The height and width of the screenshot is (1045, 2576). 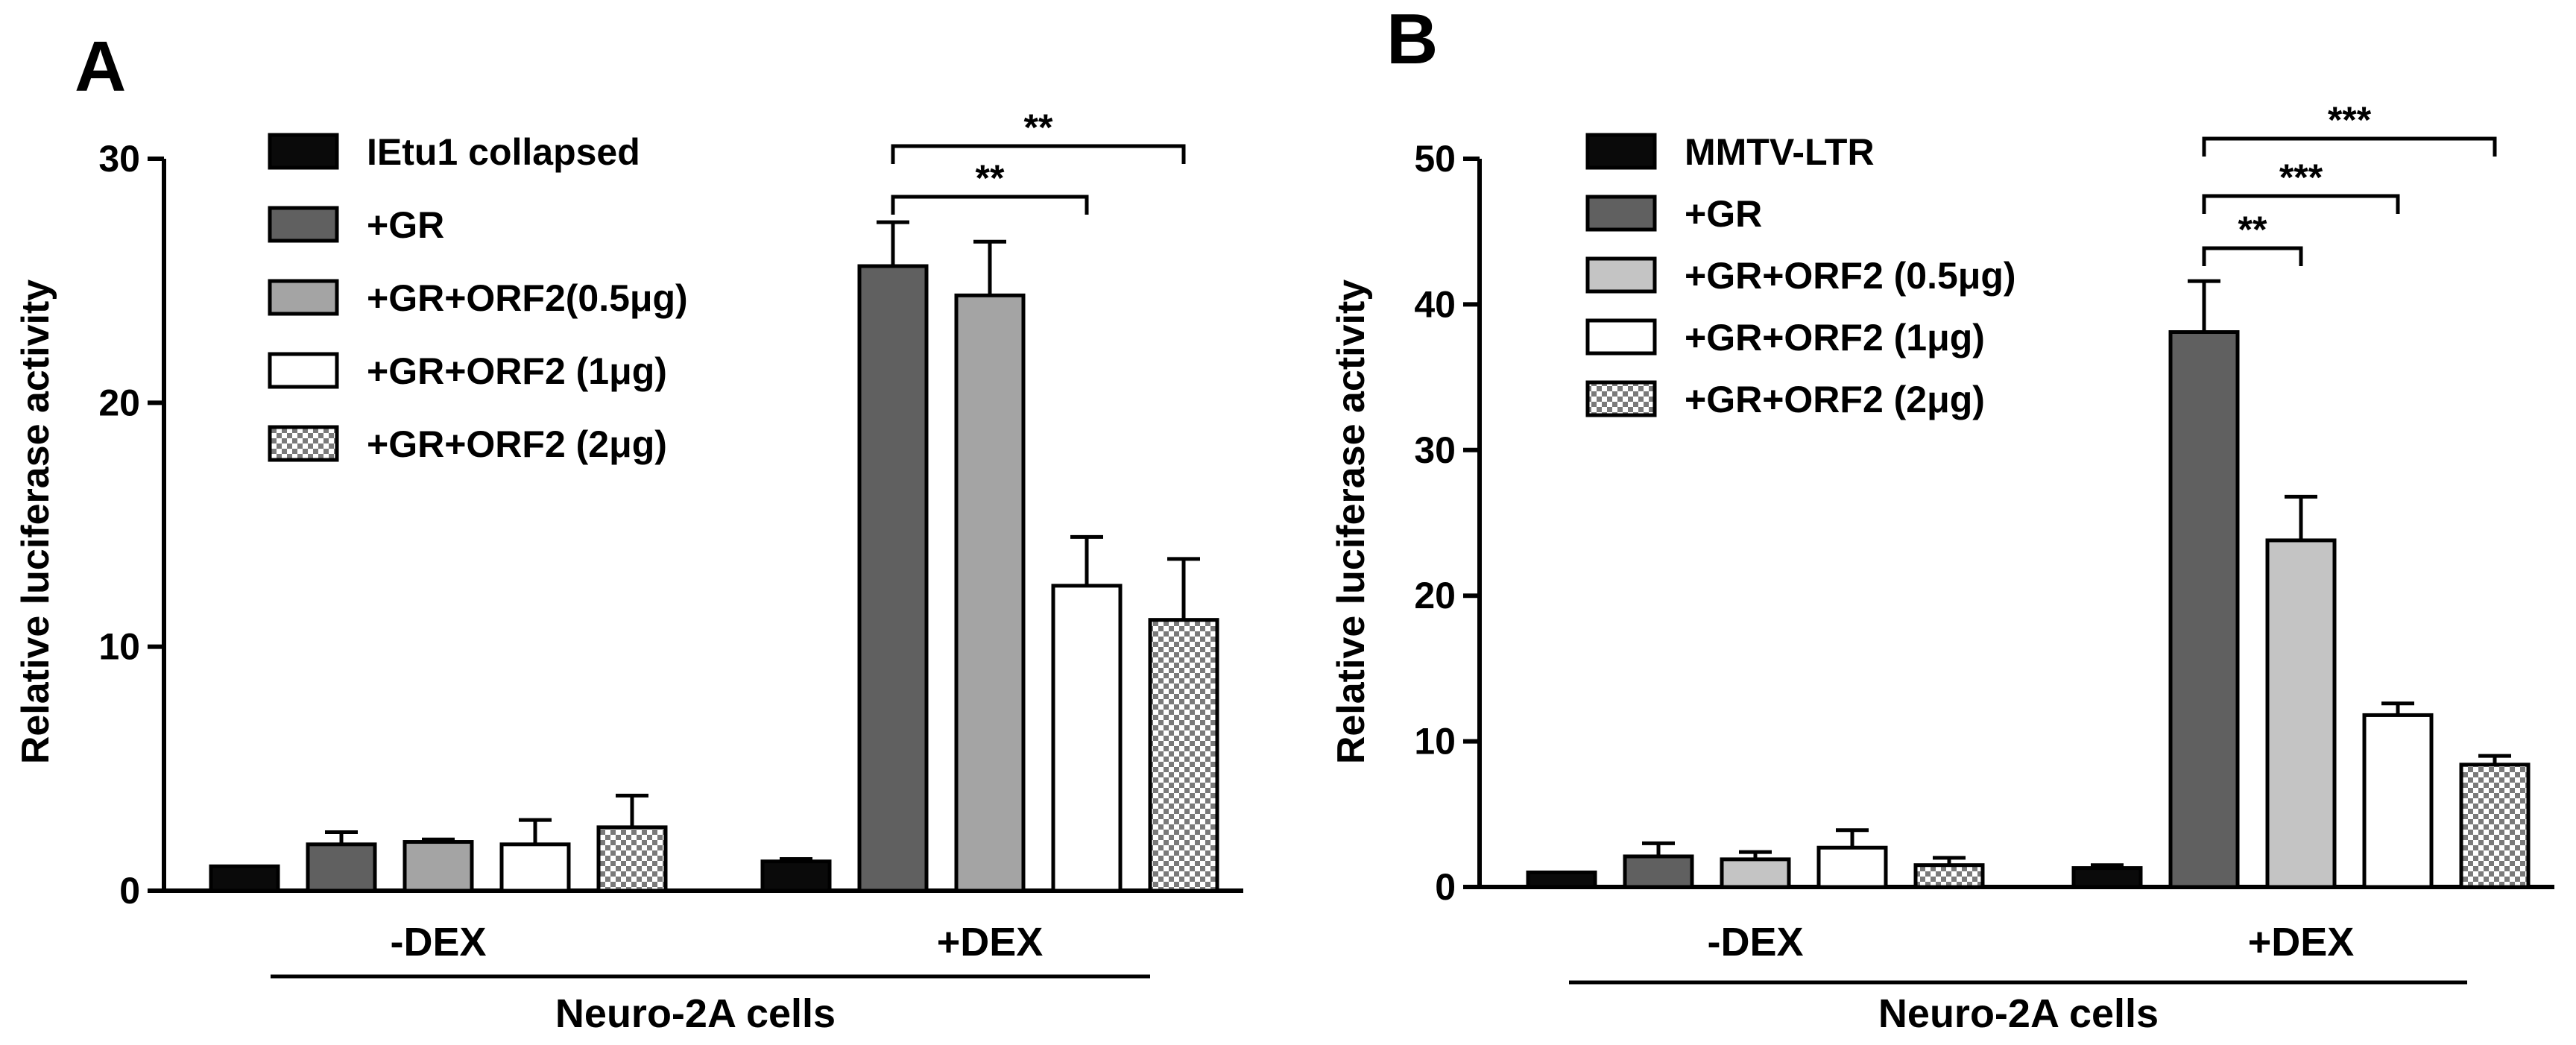 What do you see at coordinates (1435, 304) in the screenshot?
I see `y-tick-label: 40` at bounding box center [1435, 304].